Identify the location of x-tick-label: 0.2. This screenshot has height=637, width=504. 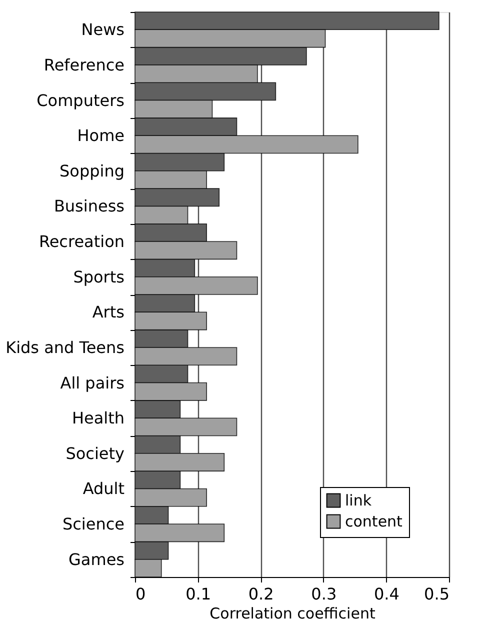
(261, 594).